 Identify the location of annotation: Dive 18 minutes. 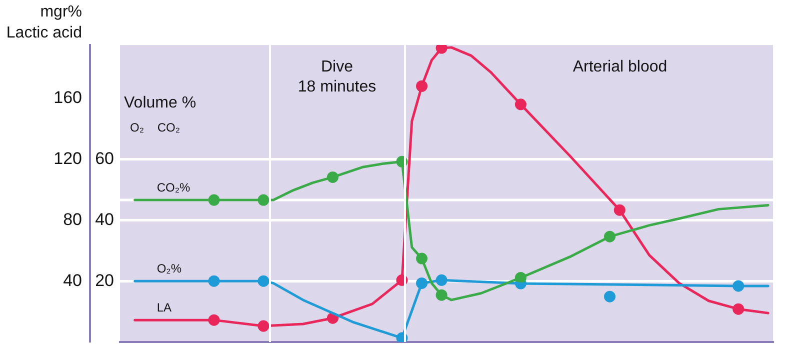
(337, 77).